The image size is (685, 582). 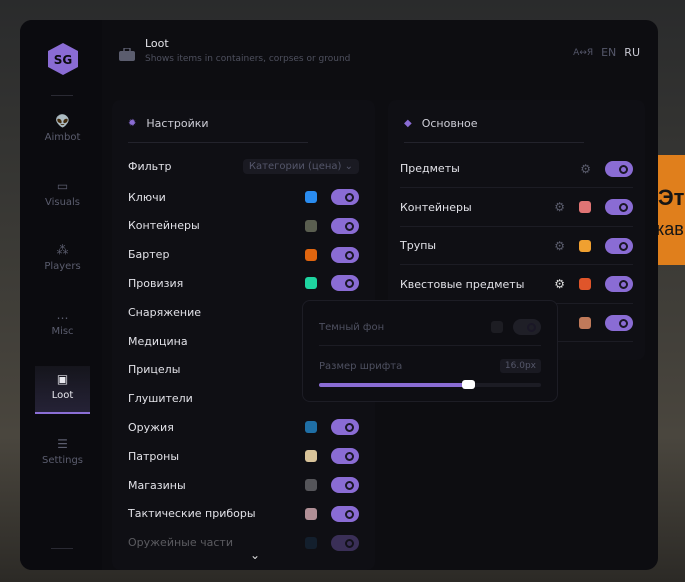 I want to click on card-title: Настройки, so click(x=177, y=123).